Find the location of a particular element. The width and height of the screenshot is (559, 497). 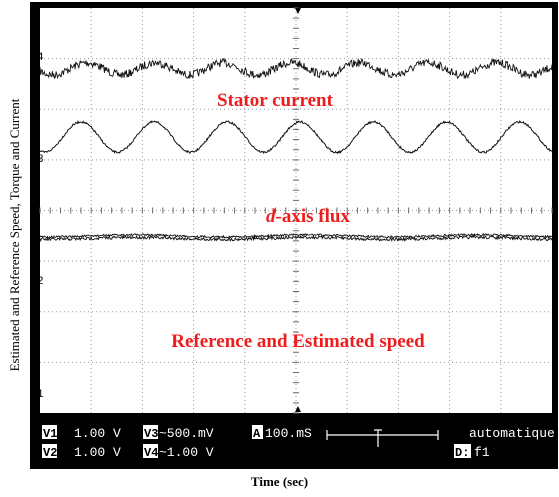

channel-marker-1: 1 is located at coordinates (40, 395).